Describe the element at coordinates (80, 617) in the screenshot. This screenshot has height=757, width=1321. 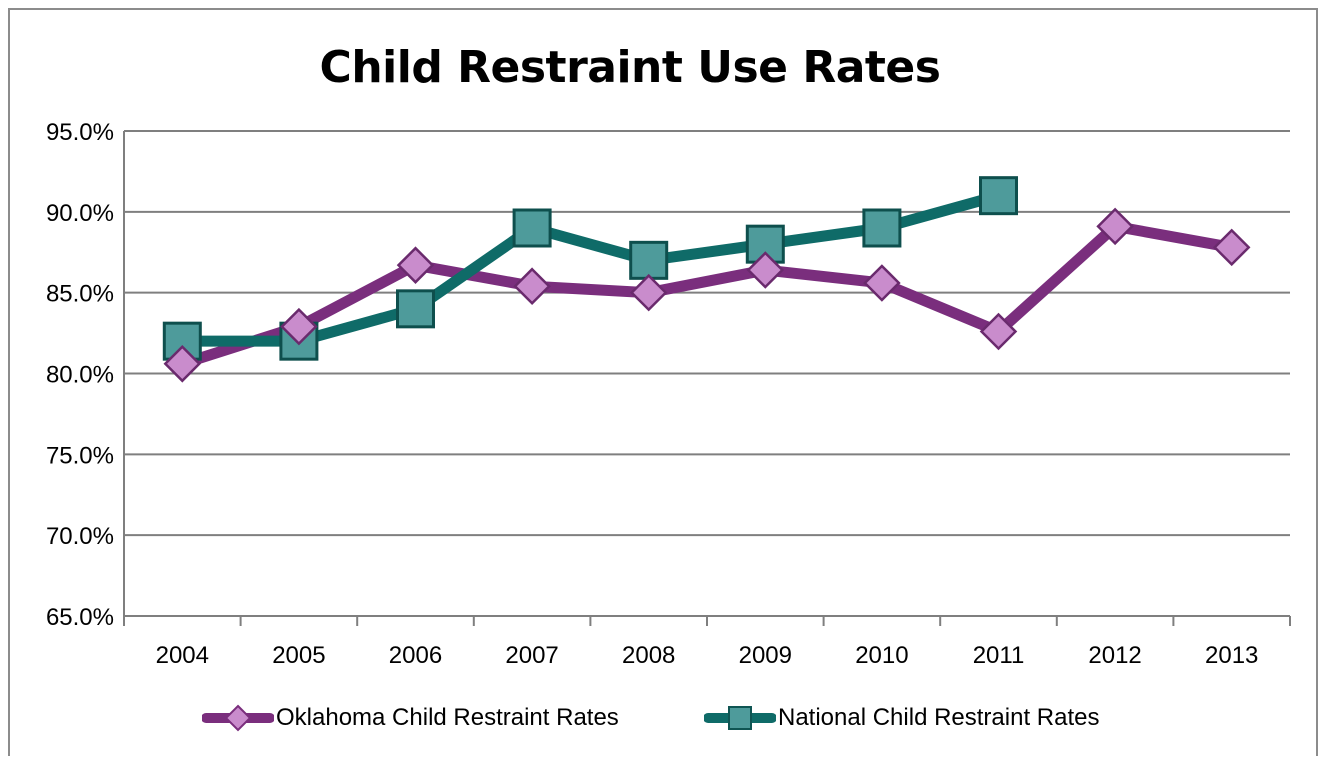
I see `y-tick-label: 65.0%` at that location.